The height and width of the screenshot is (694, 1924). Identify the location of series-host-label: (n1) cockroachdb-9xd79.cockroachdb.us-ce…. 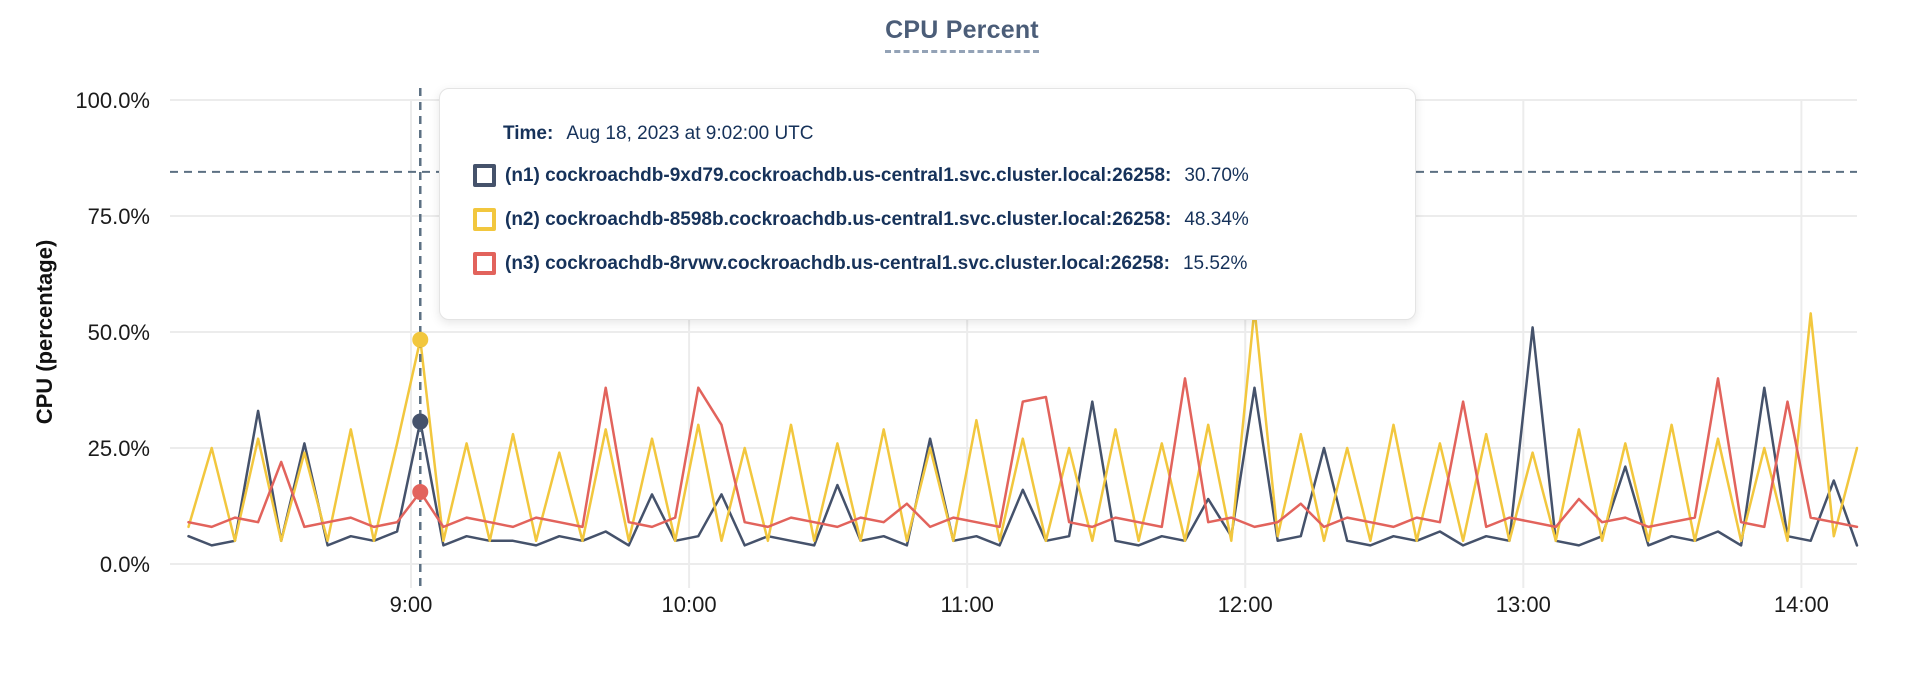
(838, 175).